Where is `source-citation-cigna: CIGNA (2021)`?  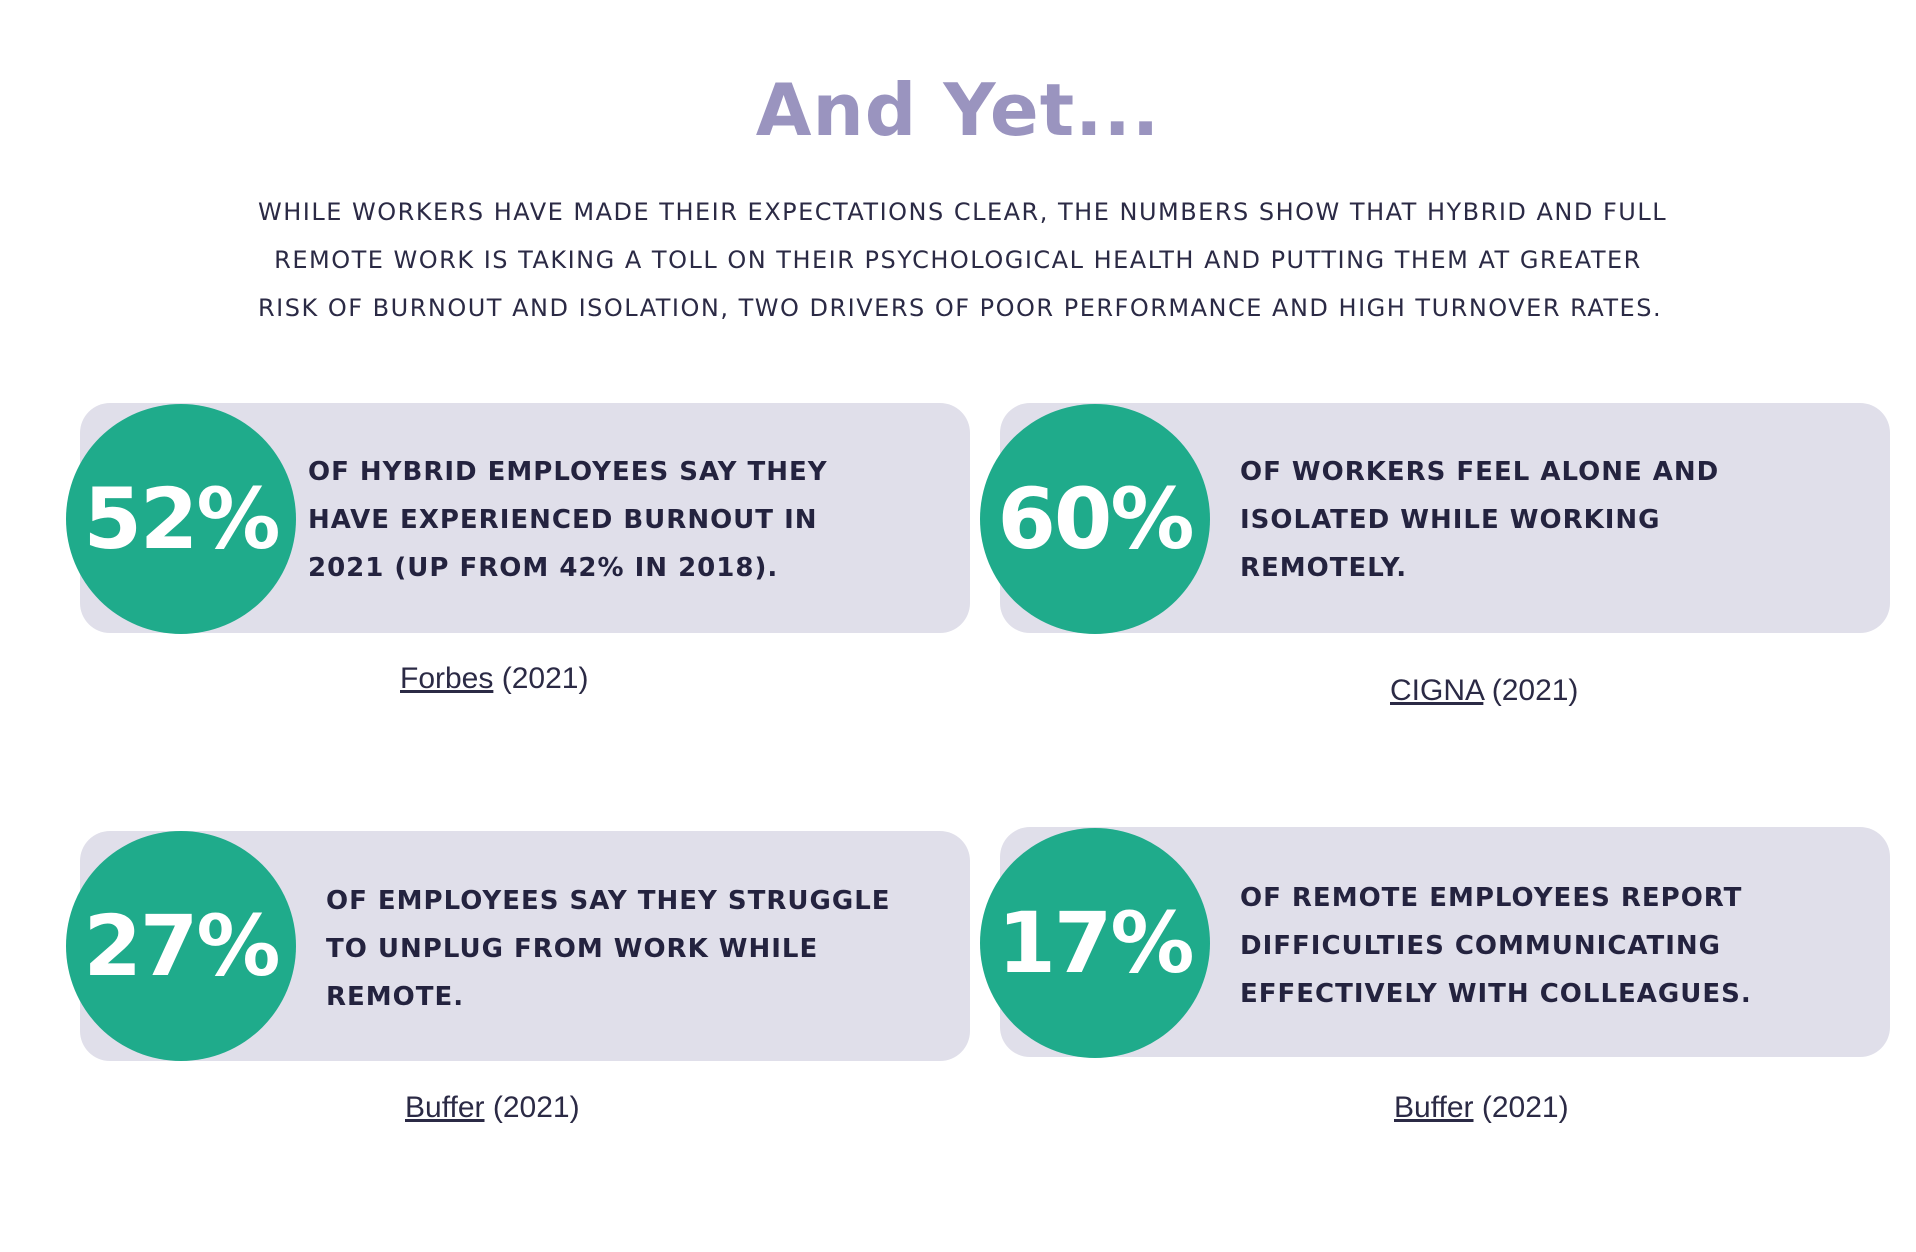 source-citation-cigna: CIGNA (2021) is located at coordinates (1484, 691).